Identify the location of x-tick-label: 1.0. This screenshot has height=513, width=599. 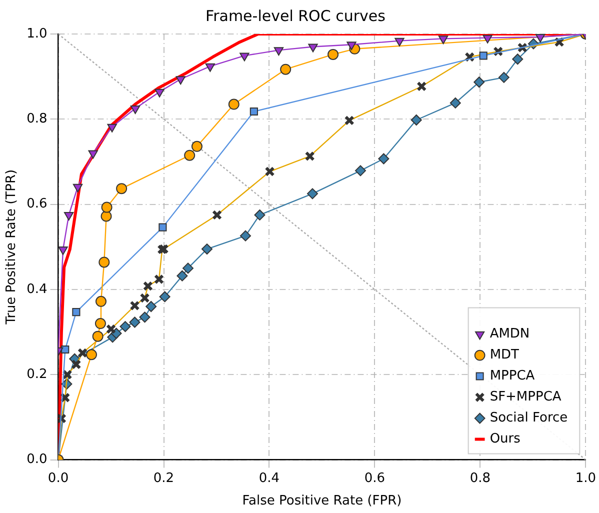
(585, 478).